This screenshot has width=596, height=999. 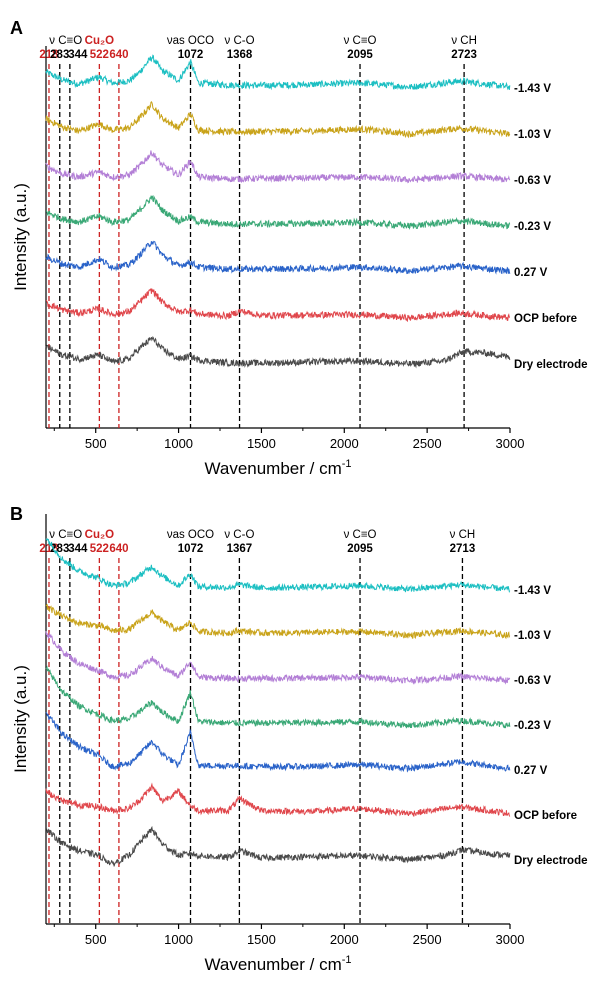 What do you see at coordinates (16, 28) in the screenshot?
I see `panel-letter: A` at bounding box center [16, 28].